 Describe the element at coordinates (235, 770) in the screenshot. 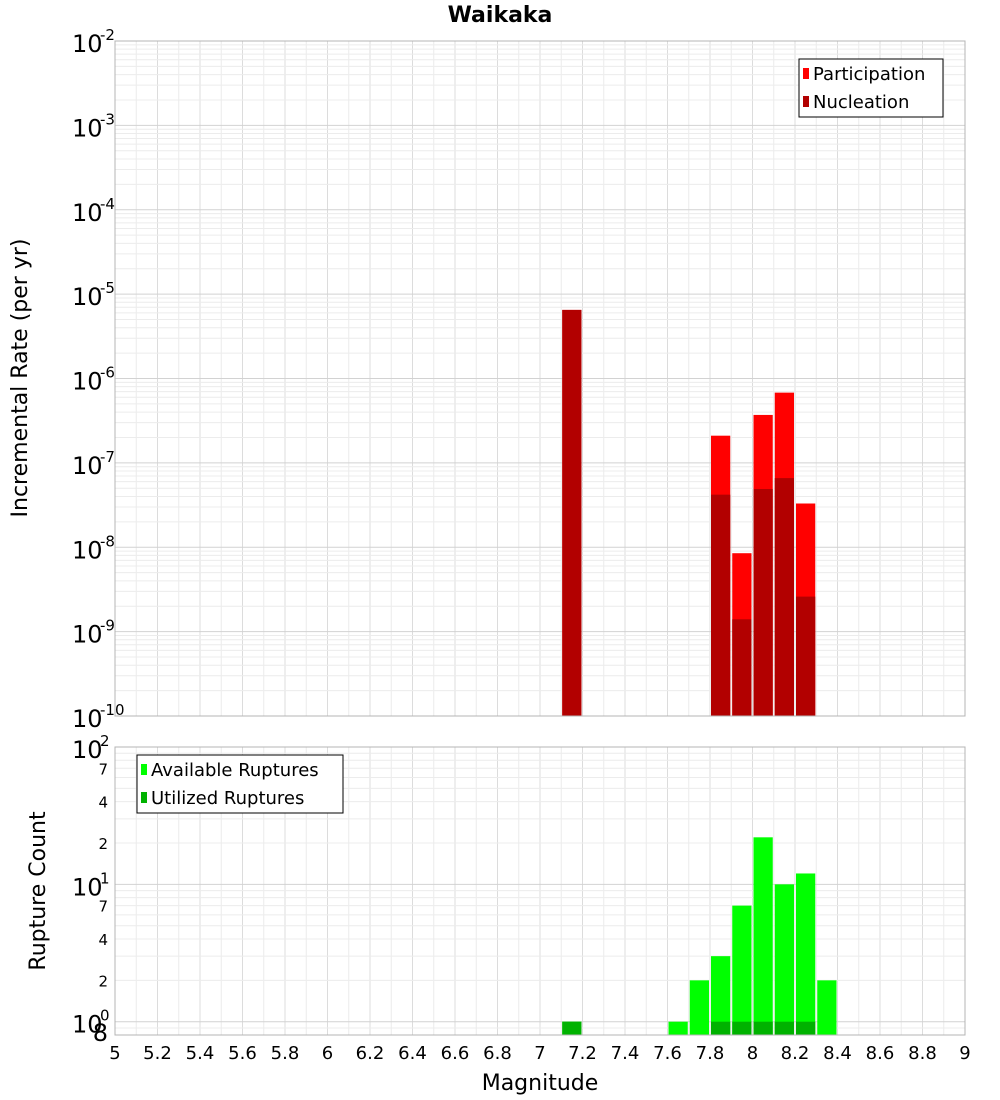

I see `legend-label: Available Ruptures` at that location.